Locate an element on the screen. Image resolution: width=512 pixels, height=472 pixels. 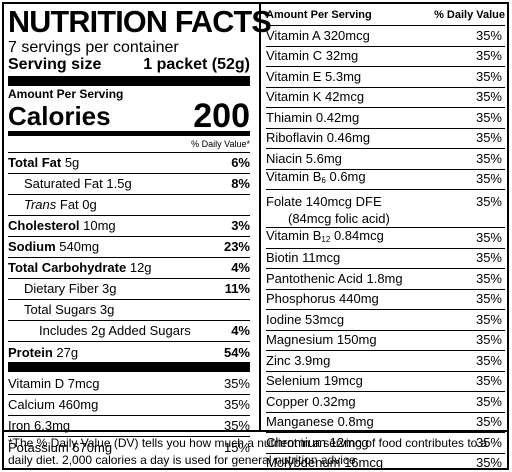
micronutrient-line: Riboflavin 0.46mg is located at coordinates (318, 137).